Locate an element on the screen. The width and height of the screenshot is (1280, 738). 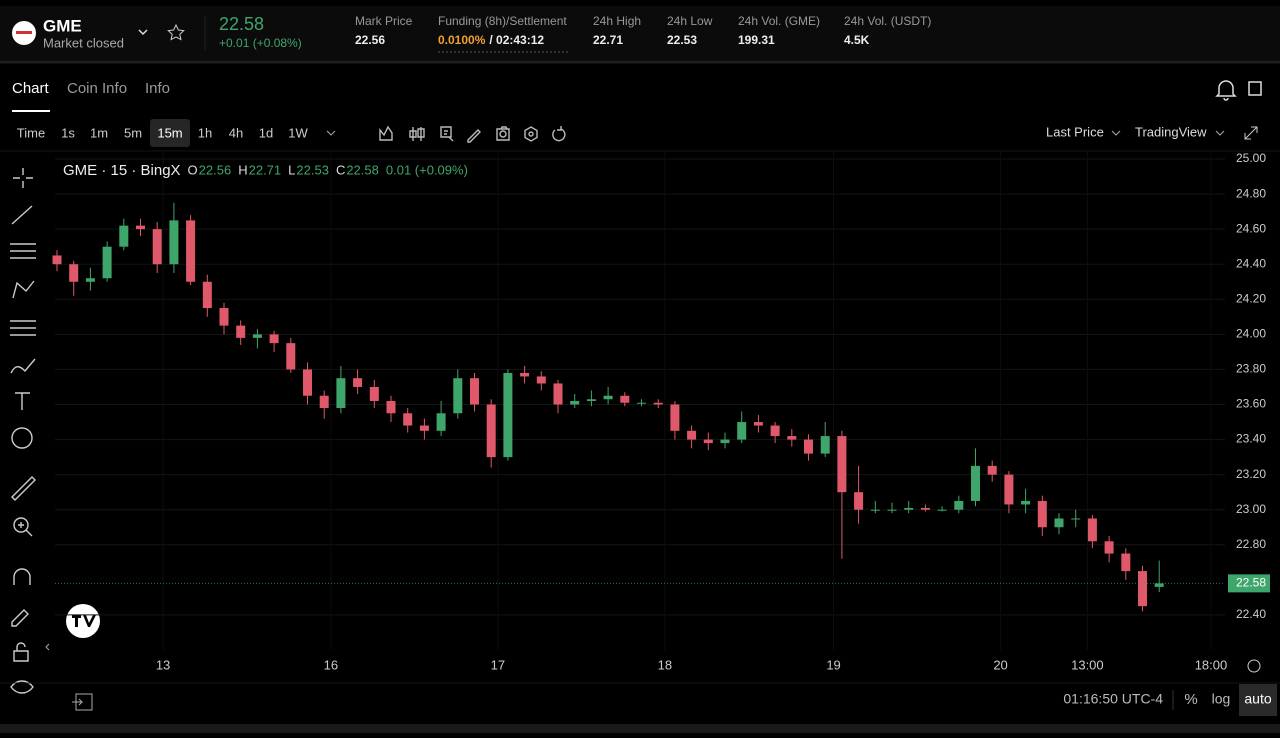
active-interval-bg is located at coordinates (170, 133).